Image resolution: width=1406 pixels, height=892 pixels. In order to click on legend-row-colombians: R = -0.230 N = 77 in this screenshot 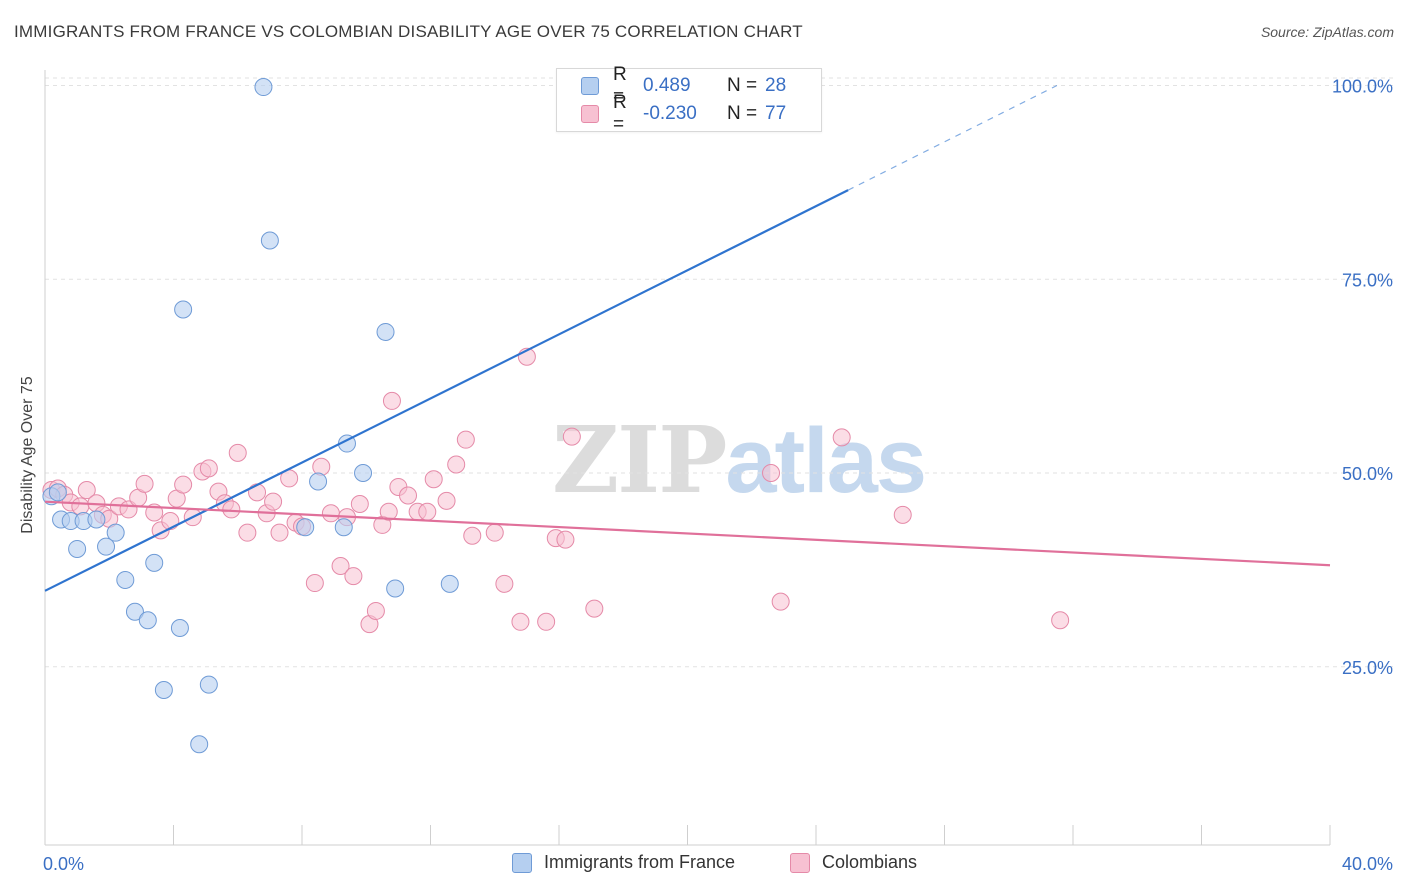, I will do `click(684, 113)`.